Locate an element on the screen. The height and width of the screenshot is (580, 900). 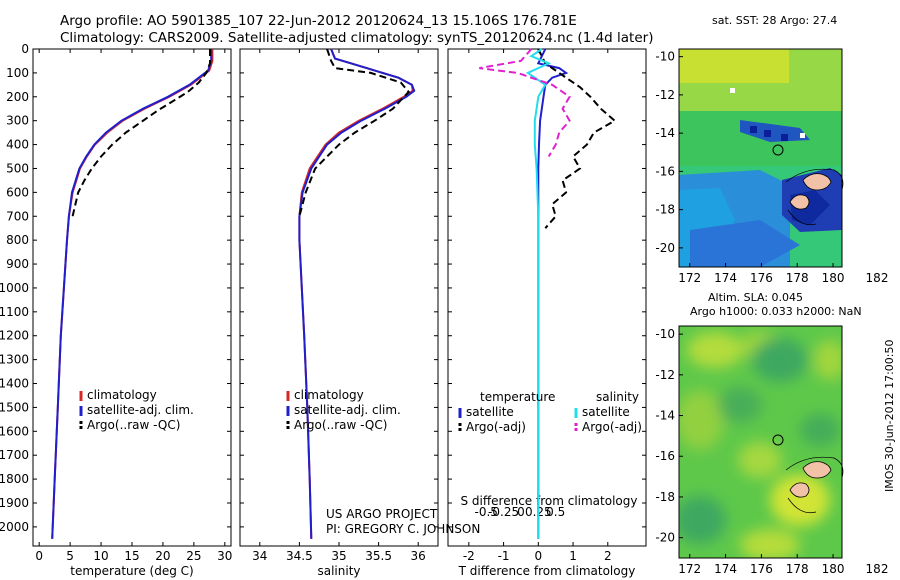
y-tick-label: 0 is located at coordinates (25, 49).